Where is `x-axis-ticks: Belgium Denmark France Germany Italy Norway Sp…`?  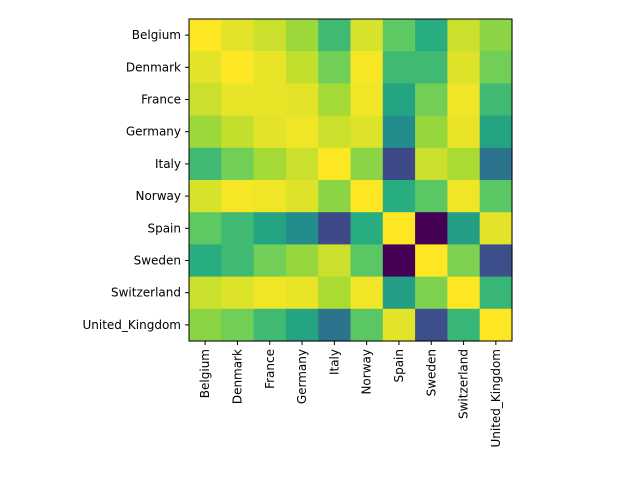
x-axis-ticks: Belgium Denmark France Germany Italy Norway Sp… is located at coordinates (350, 394).